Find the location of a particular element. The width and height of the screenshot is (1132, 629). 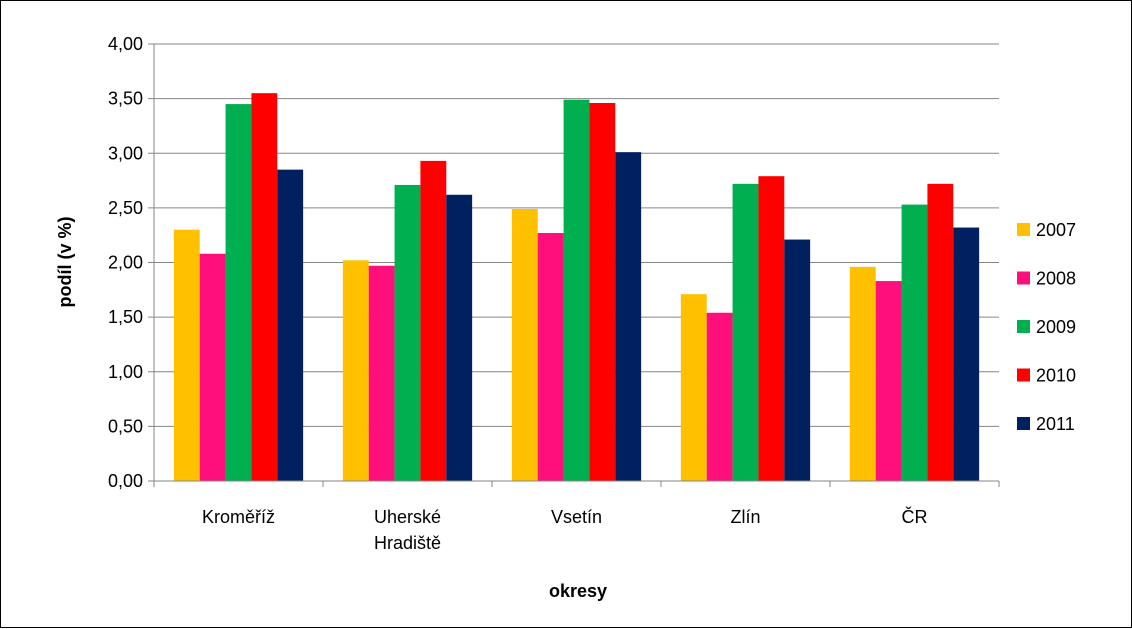

x-category-label: Zlín is located at coordinates (745, 517).